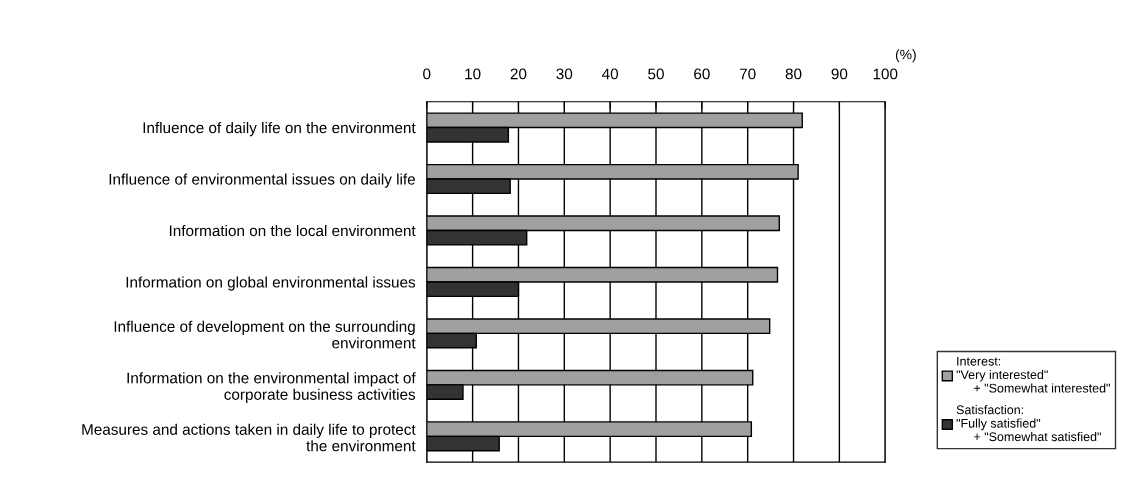  What do you see at coordinates (564, 74) in the screenshot?
I see `x-tick-label: 30` at bounding box center [564, 74].